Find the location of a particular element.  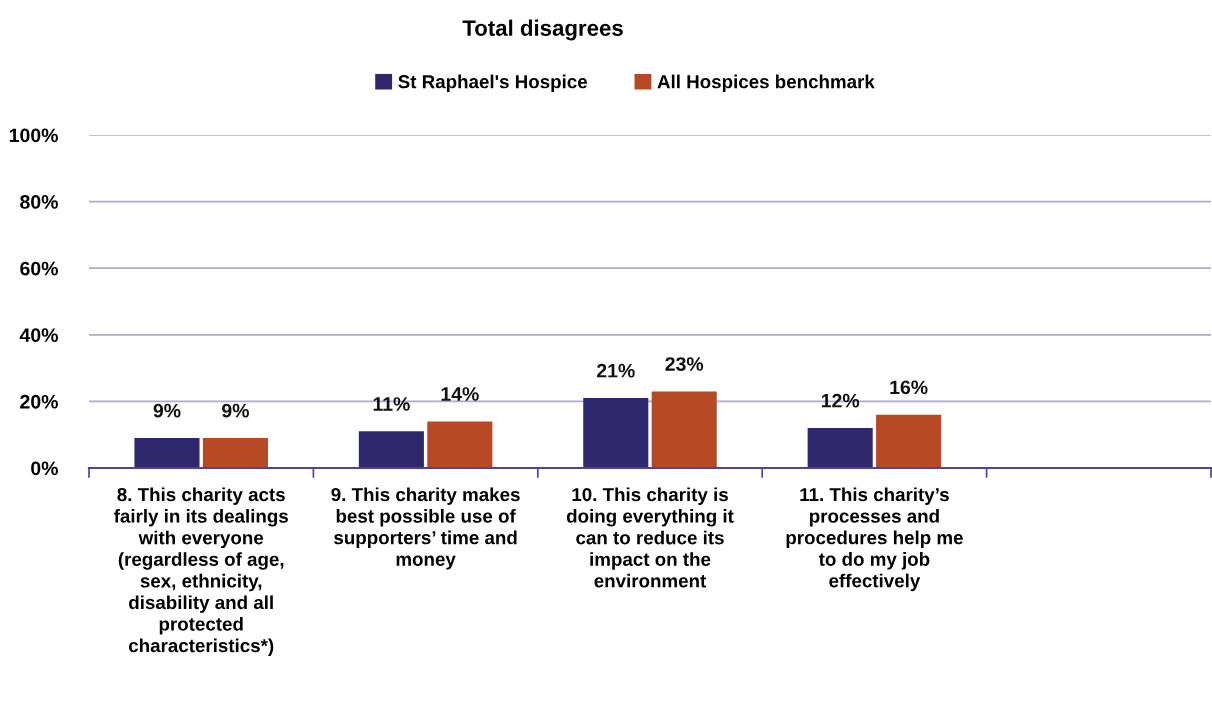

x-tick-label: 11. This charity’s processes and procedures help me to do my job effectively is located at coordinates (874, 539).